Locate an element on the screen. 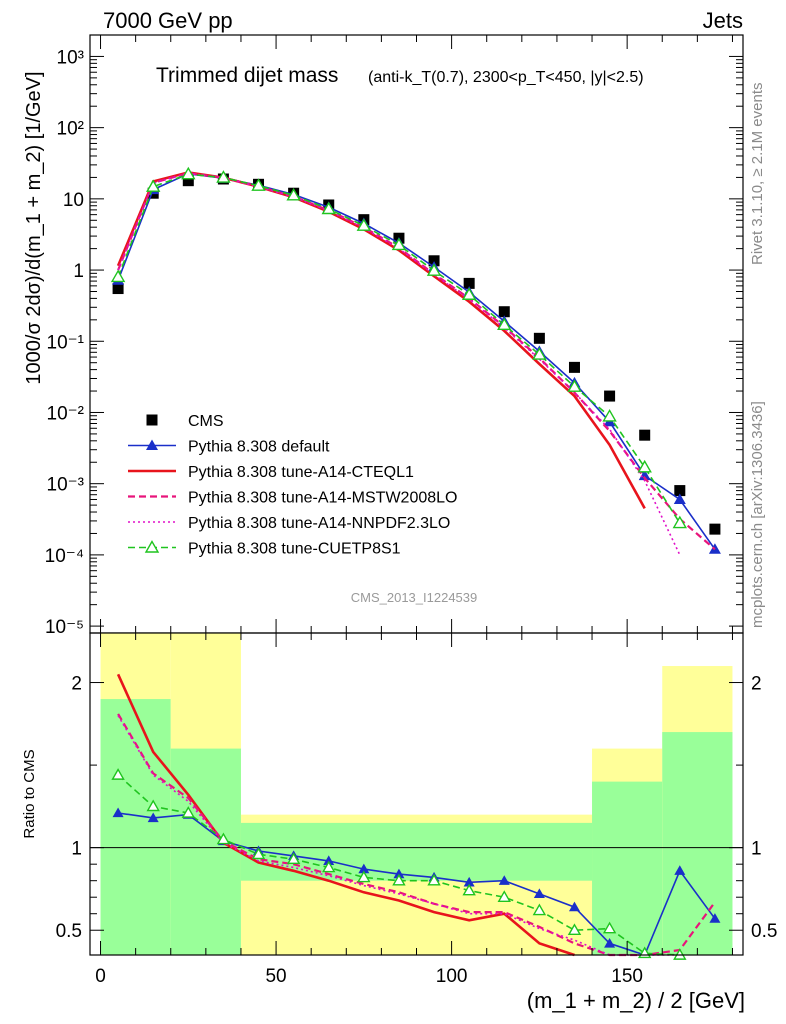  main-title: Trimmed dijet mass is located at coordinates (247, 75).